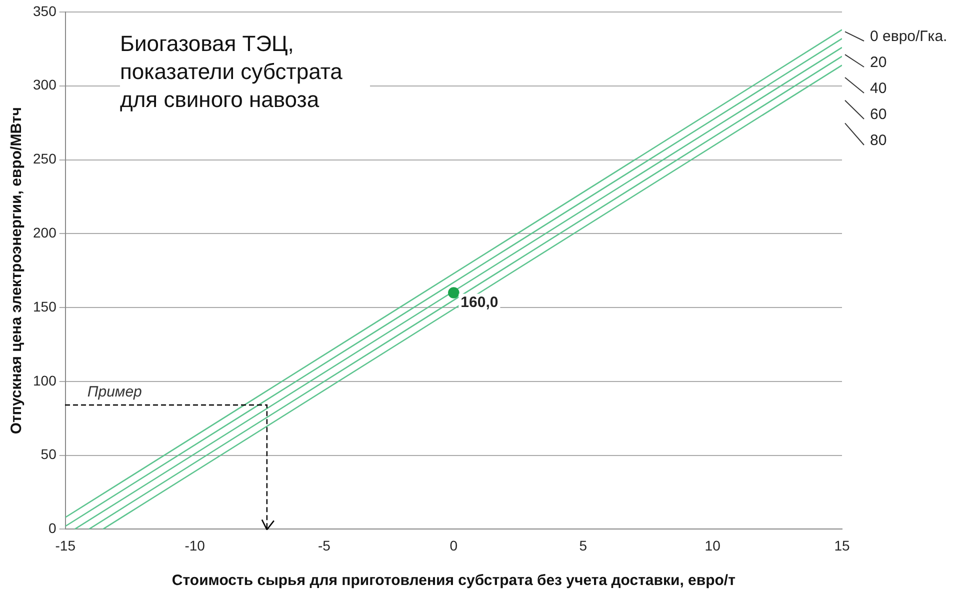  What do you see at coordinates (909, 37) in the screenshot?
I see `series-label: 0 евро/Гка.` at bounding box center [909, 37].